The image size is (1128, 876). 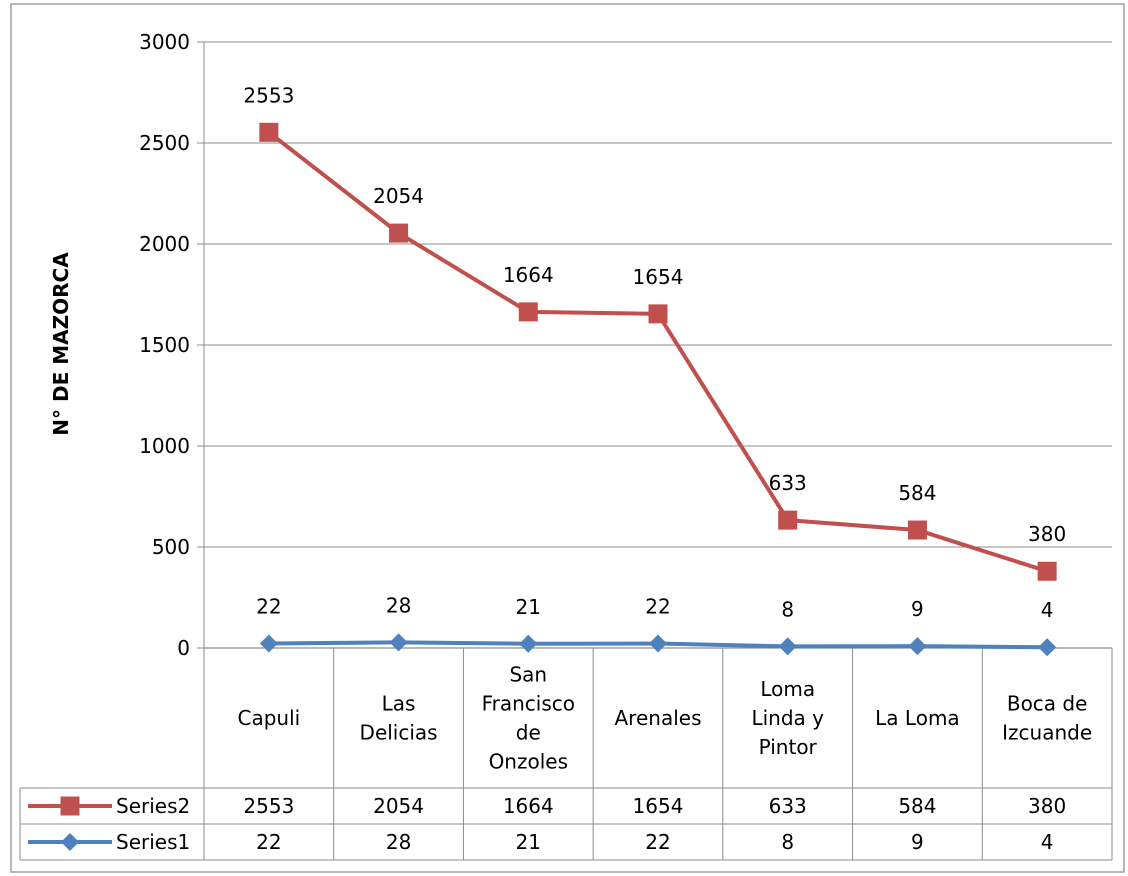 I want to click on table-cell-value: 2054, so click(x=398, y=806).